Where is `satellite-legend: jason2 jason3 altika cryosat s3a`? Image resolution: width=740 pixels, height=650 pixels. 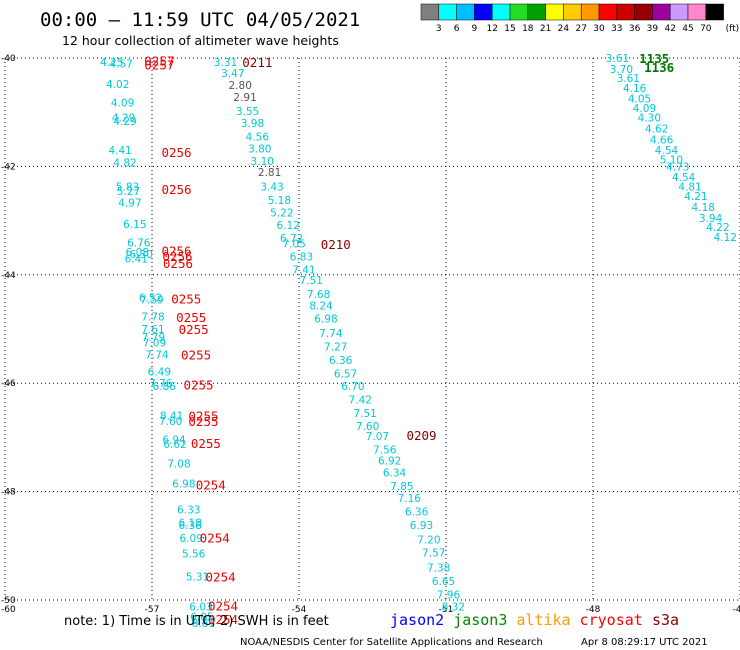
satellite-legend: jason2 jason3 altika cryosat s3a is located at coordinates (534, 620).